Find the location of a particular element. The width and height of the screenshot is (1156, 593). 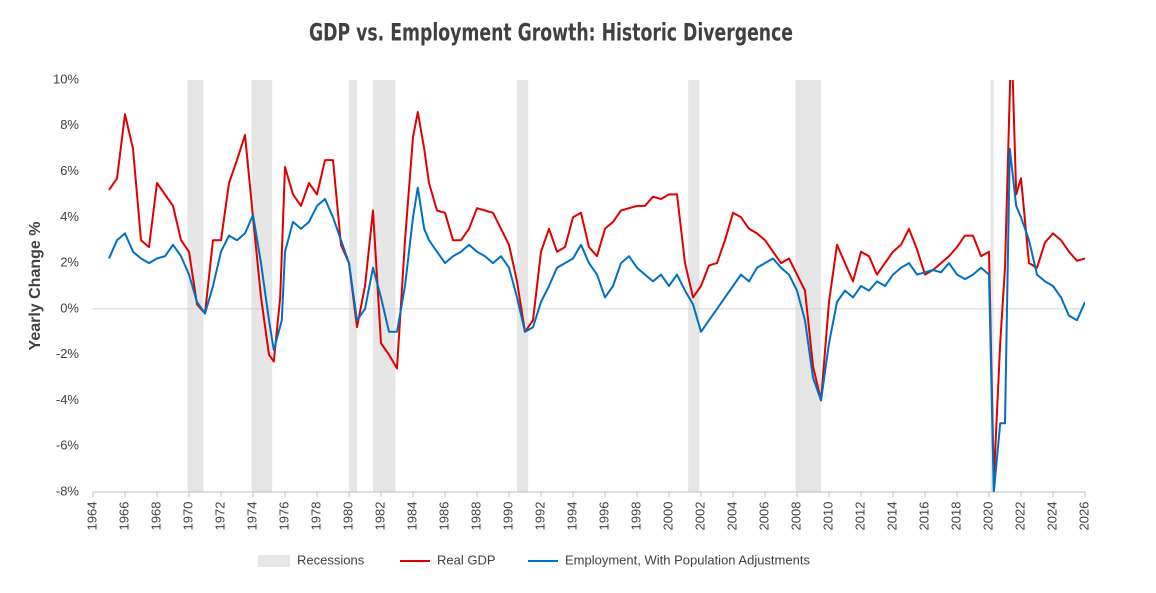

y-tick-label: 8% is located at coordinates (69, 124).